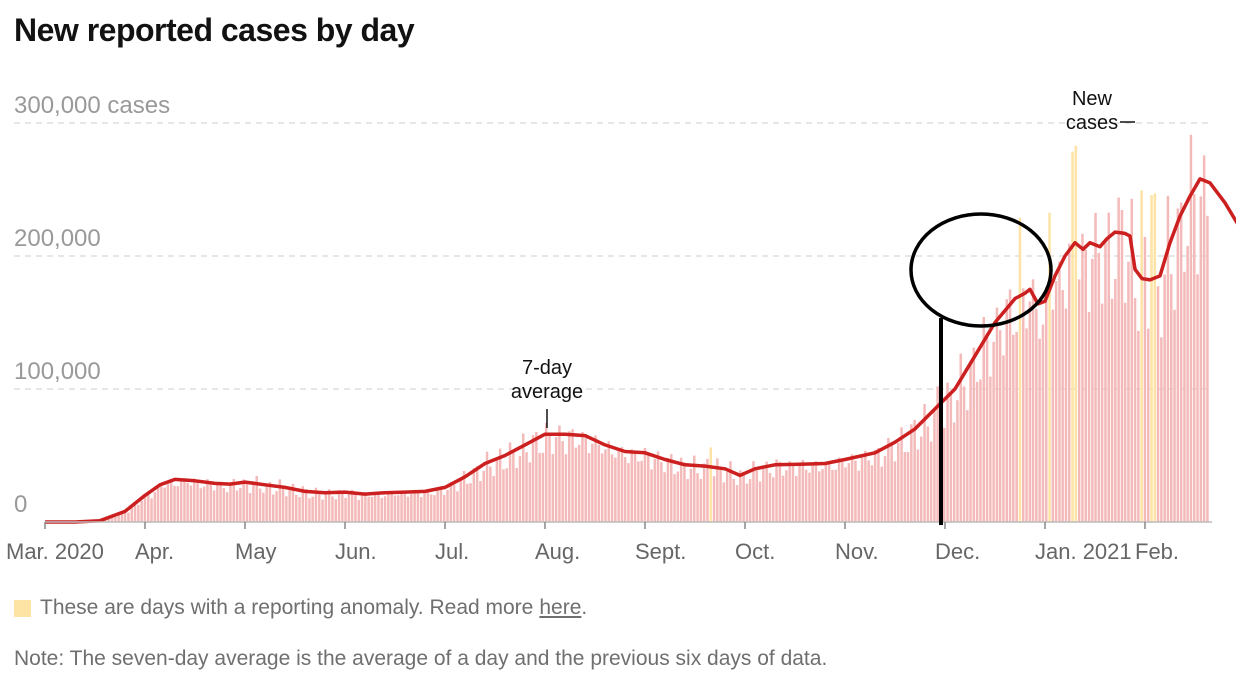 The image size is (1236, 684). I want to click on average-annotation-text: average, so click(547, 392).